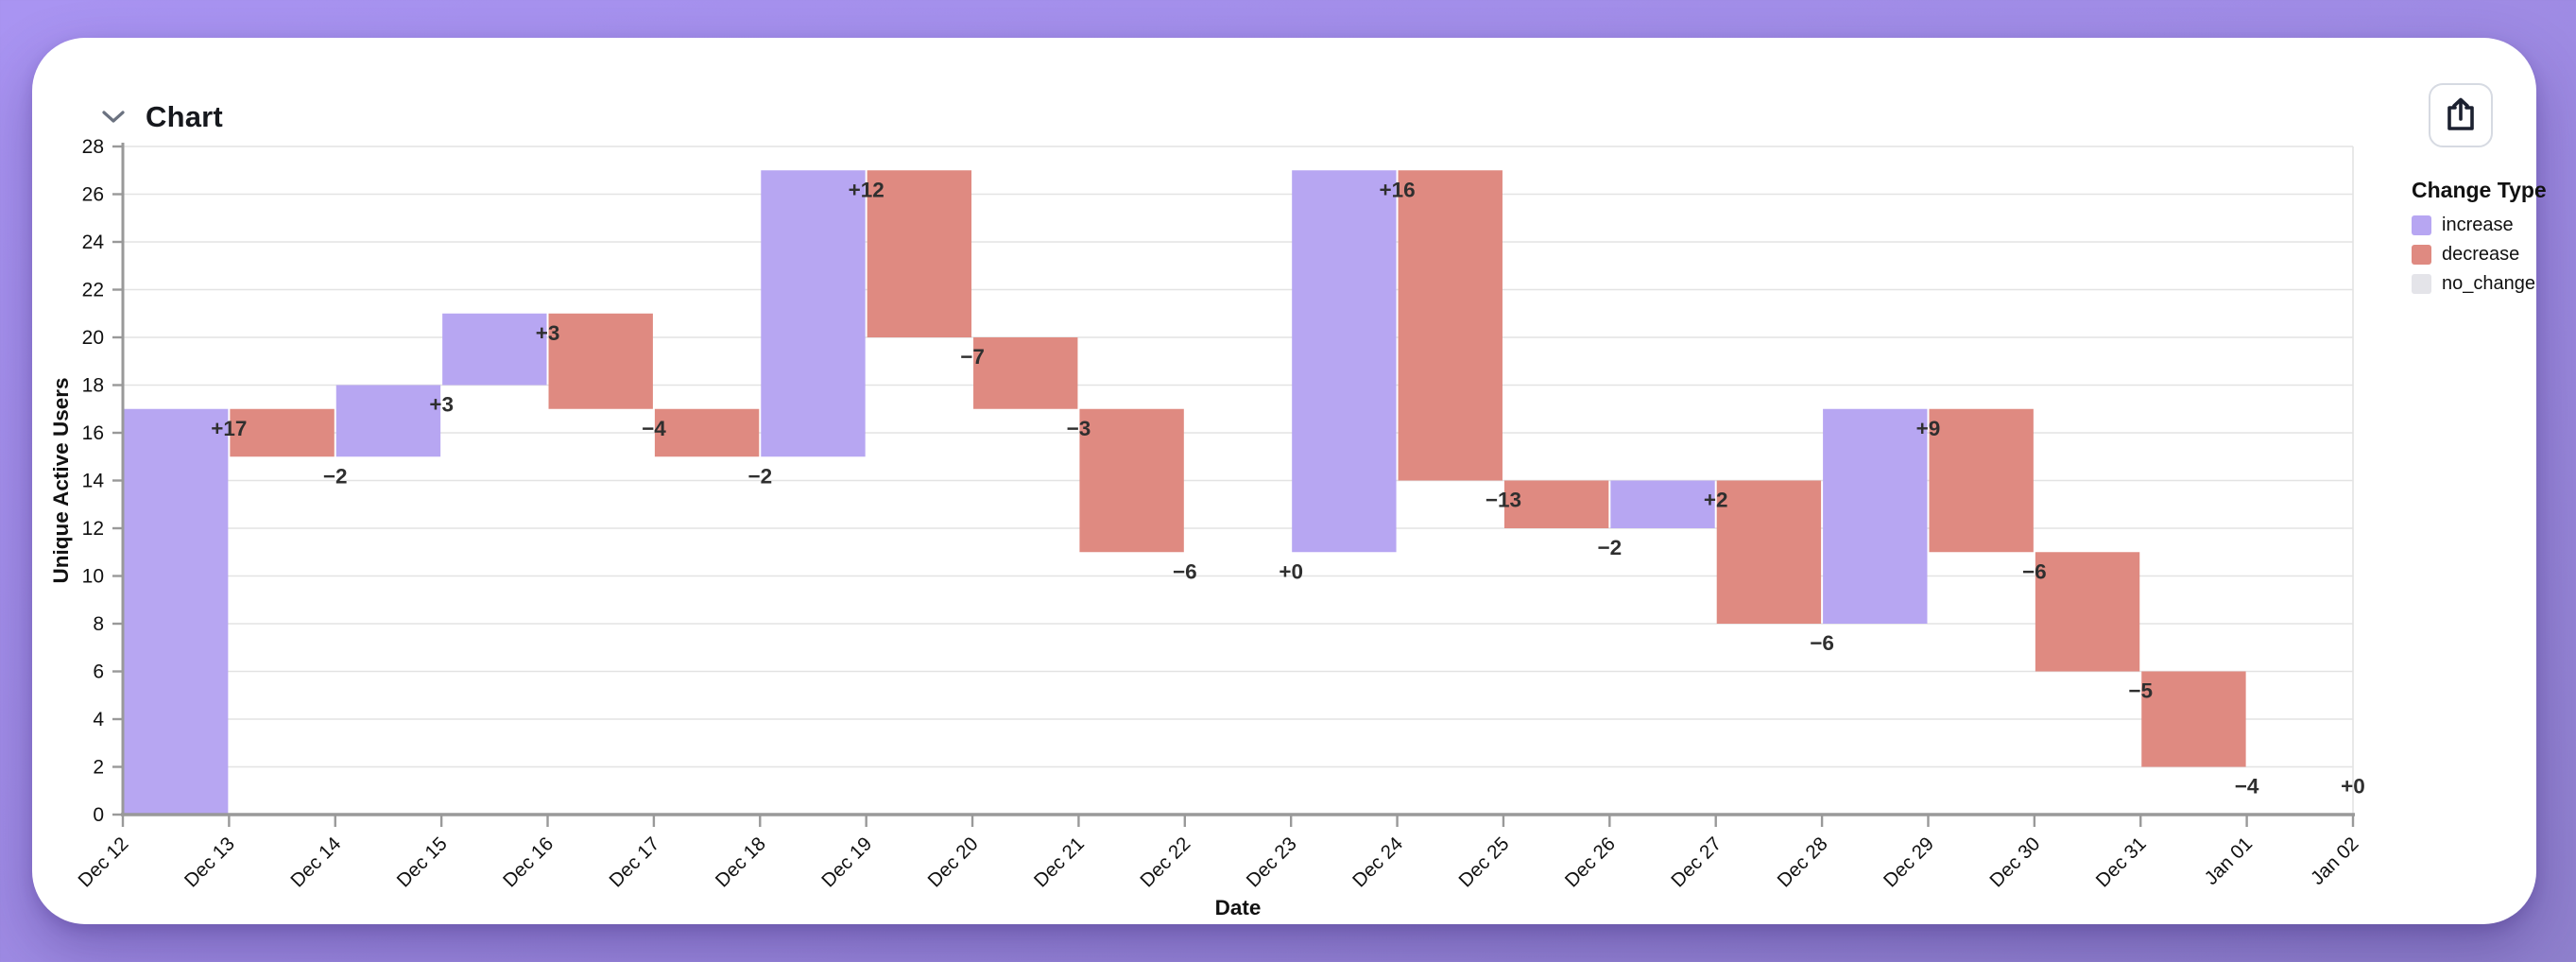 The image size is (2576, 962). What do you see at coordinates (184, 116) in the screenshot?
I see `page-title: Chart` at bounding box center [184, 116].